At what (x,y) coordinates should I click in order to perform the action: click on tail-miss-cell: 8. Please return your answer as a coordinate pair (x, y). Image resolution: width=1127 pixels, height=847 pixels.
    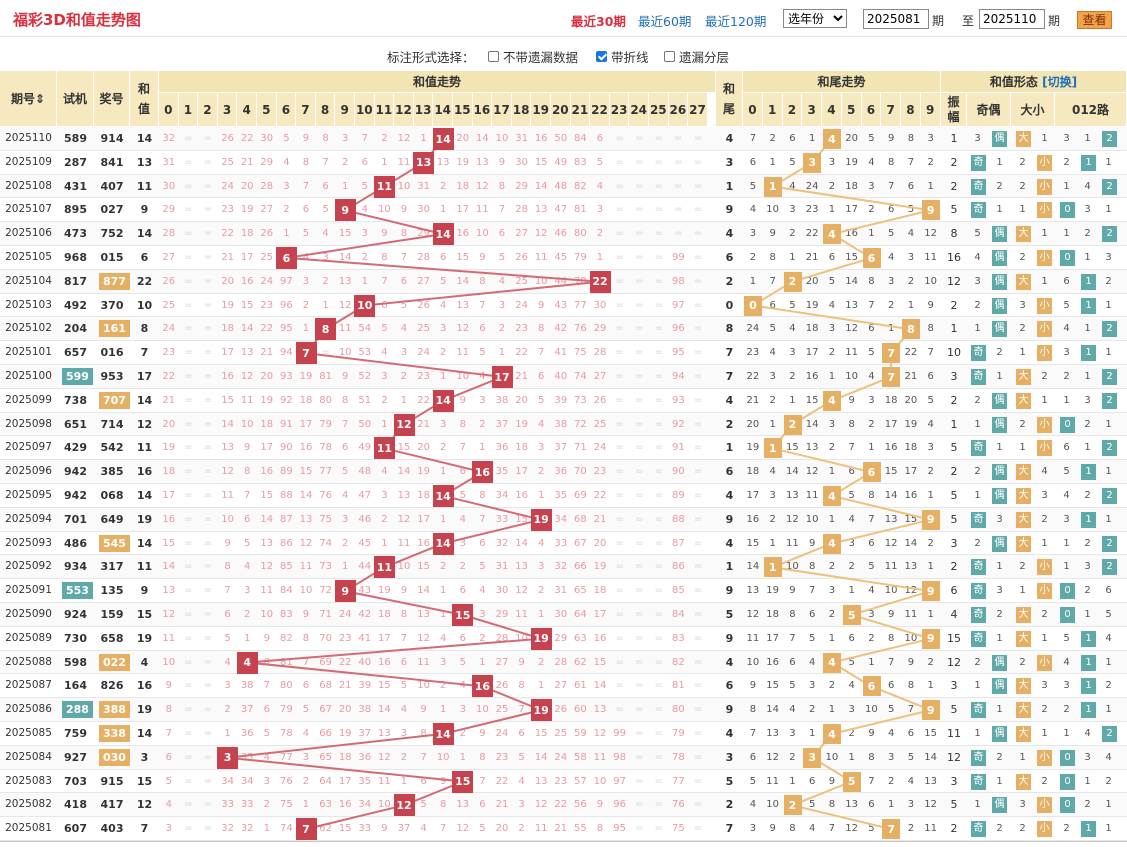
    Looking at the image, I should click on (792, 614).